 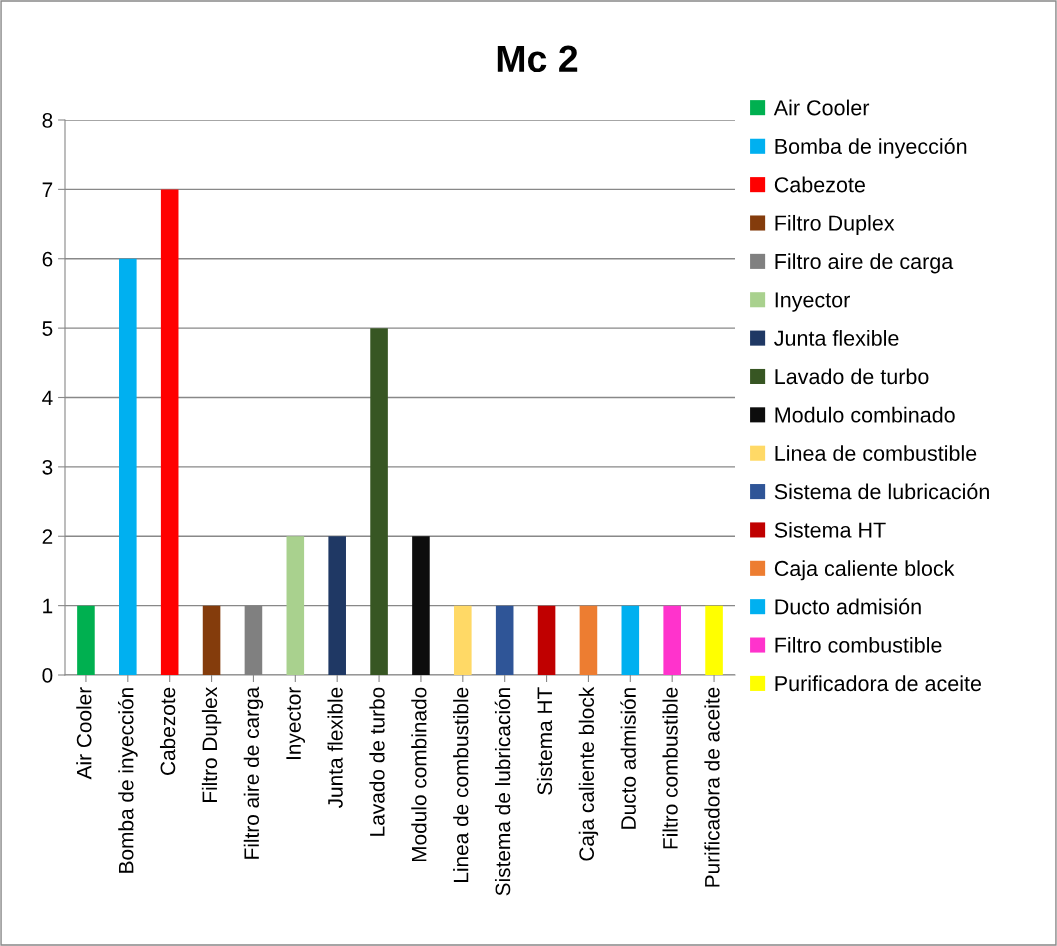 What do you see at coordinates (819, 184) in the screenshot?
I see `legend-label: Cabezote` at bounding box center [819, 184].